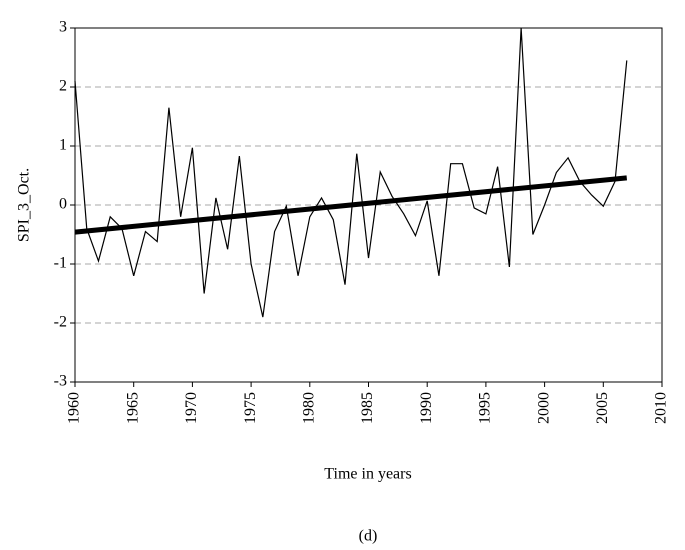 Image resolution: width=685 pixels, height=550 pixels. What do you see at coordinates (60, 263) in the screenshot?
I see `y-tick-label: -1` at bounding box center [60, 263].